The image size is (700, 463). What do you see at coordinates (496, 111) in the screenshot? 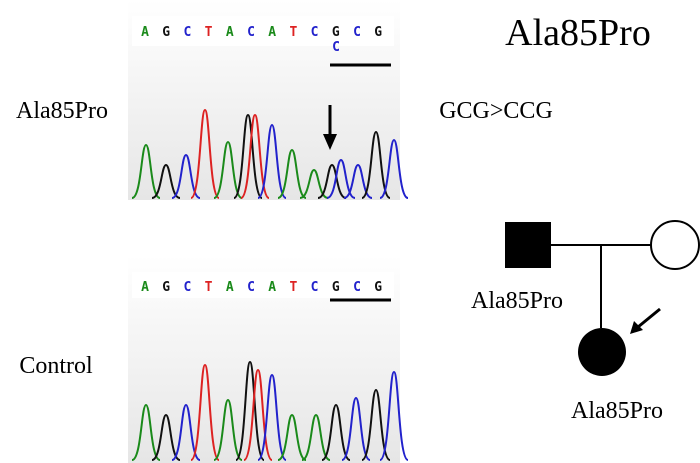
I see `mutation-label: GCG>CCG` at bounding box center [496, 111].